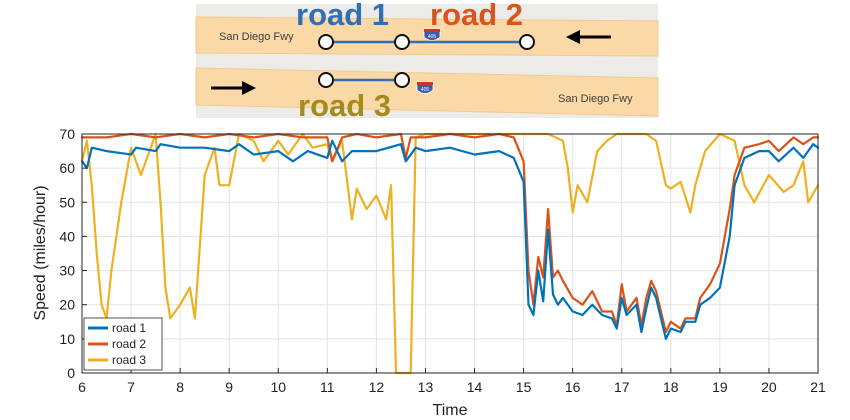 This screenshot has width=850, height=420. Describe the element at coordinates (426, 387) in the screenshot. I see `x-tick-label: 13` at that location.